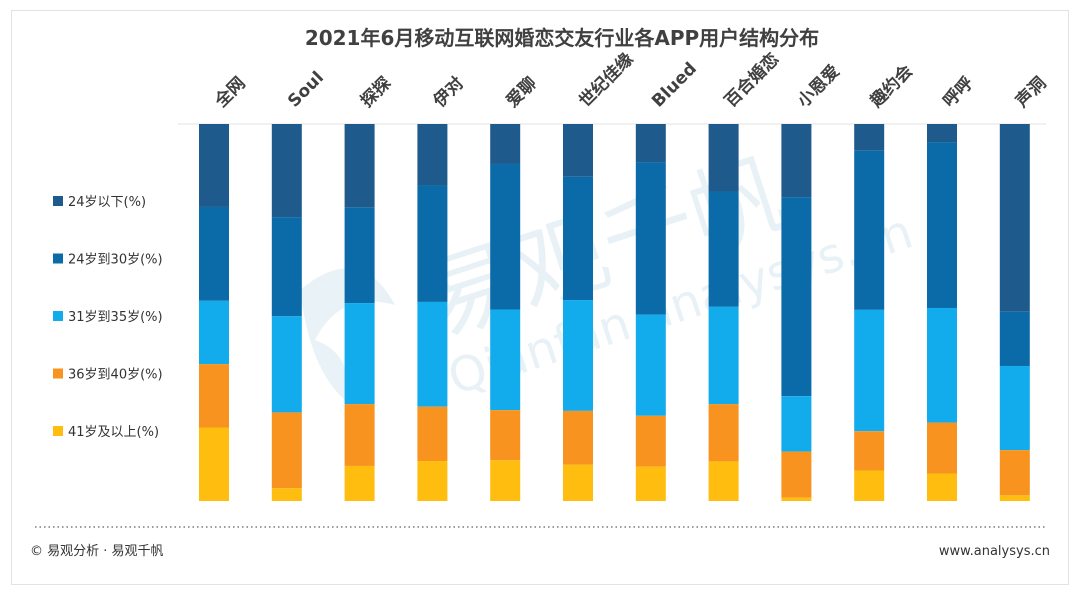 The width and height of the screenshot is (1080, 597). I want to click on footer-website: www.analysys.cn, so click(994, 551).